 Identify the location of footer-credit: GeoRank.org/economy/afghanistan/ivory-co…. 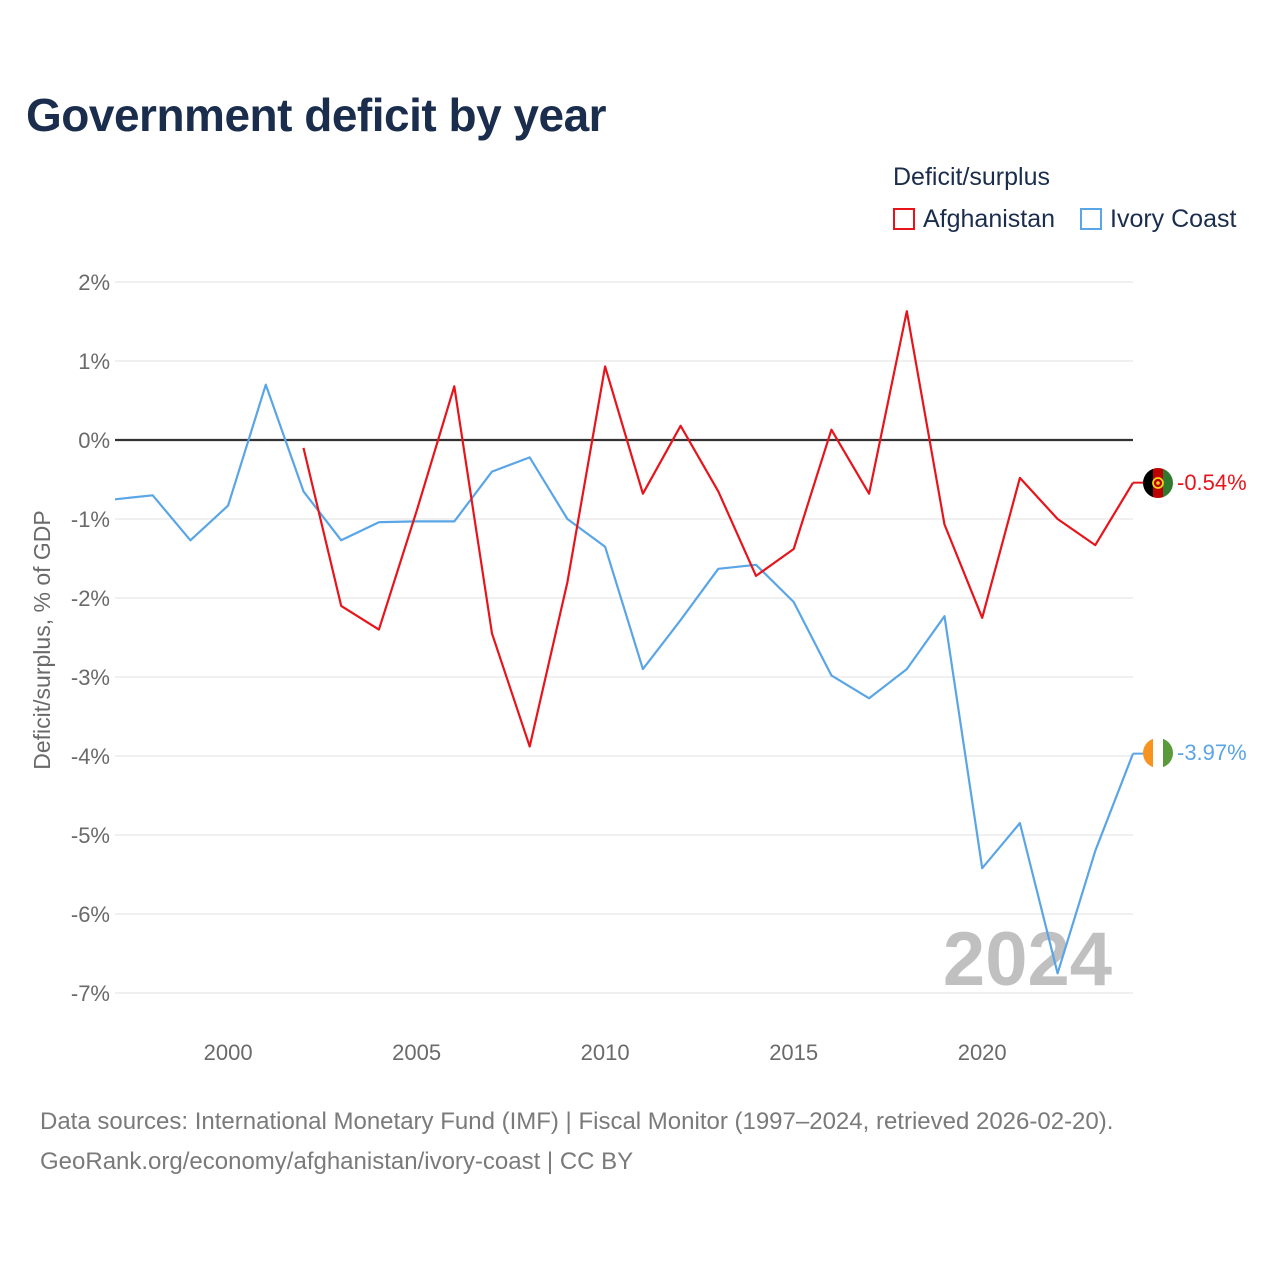
(337, 1161).